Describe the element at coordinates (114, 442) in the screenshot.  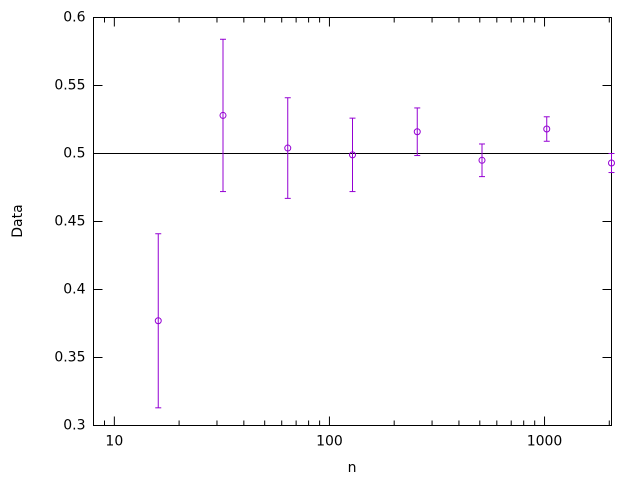
I see `x-tick-label: 10` at that location.